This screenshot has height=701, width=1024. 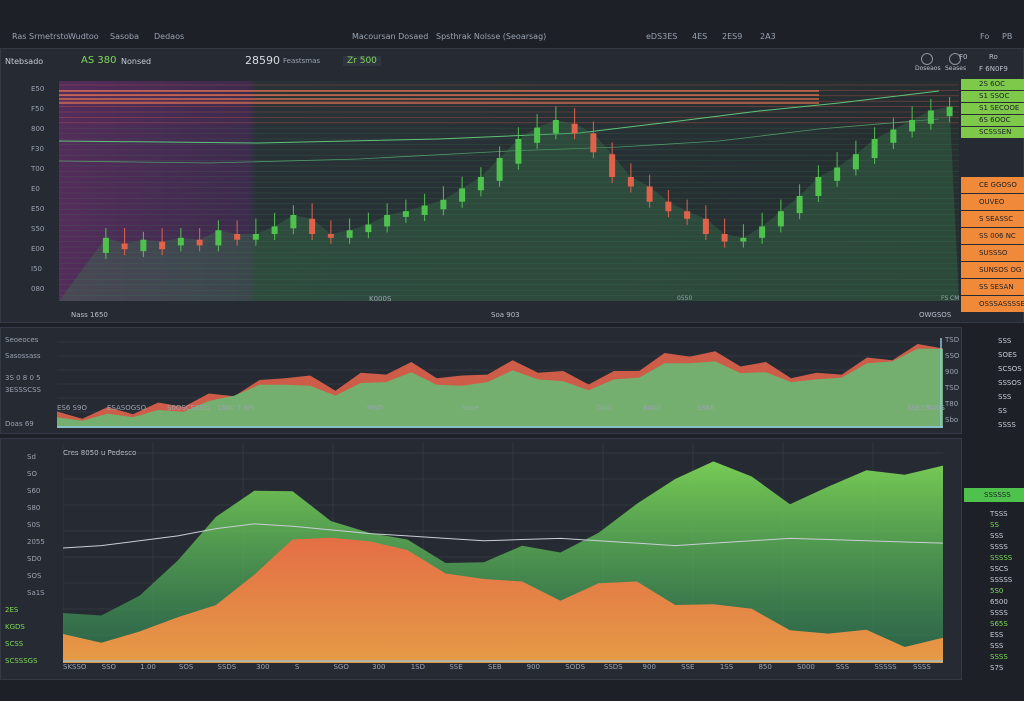 What do you see at coordinates (997, 591) in the screenshot?
I see `bot-side-value: 5S0` at bounding box center [997, 591].